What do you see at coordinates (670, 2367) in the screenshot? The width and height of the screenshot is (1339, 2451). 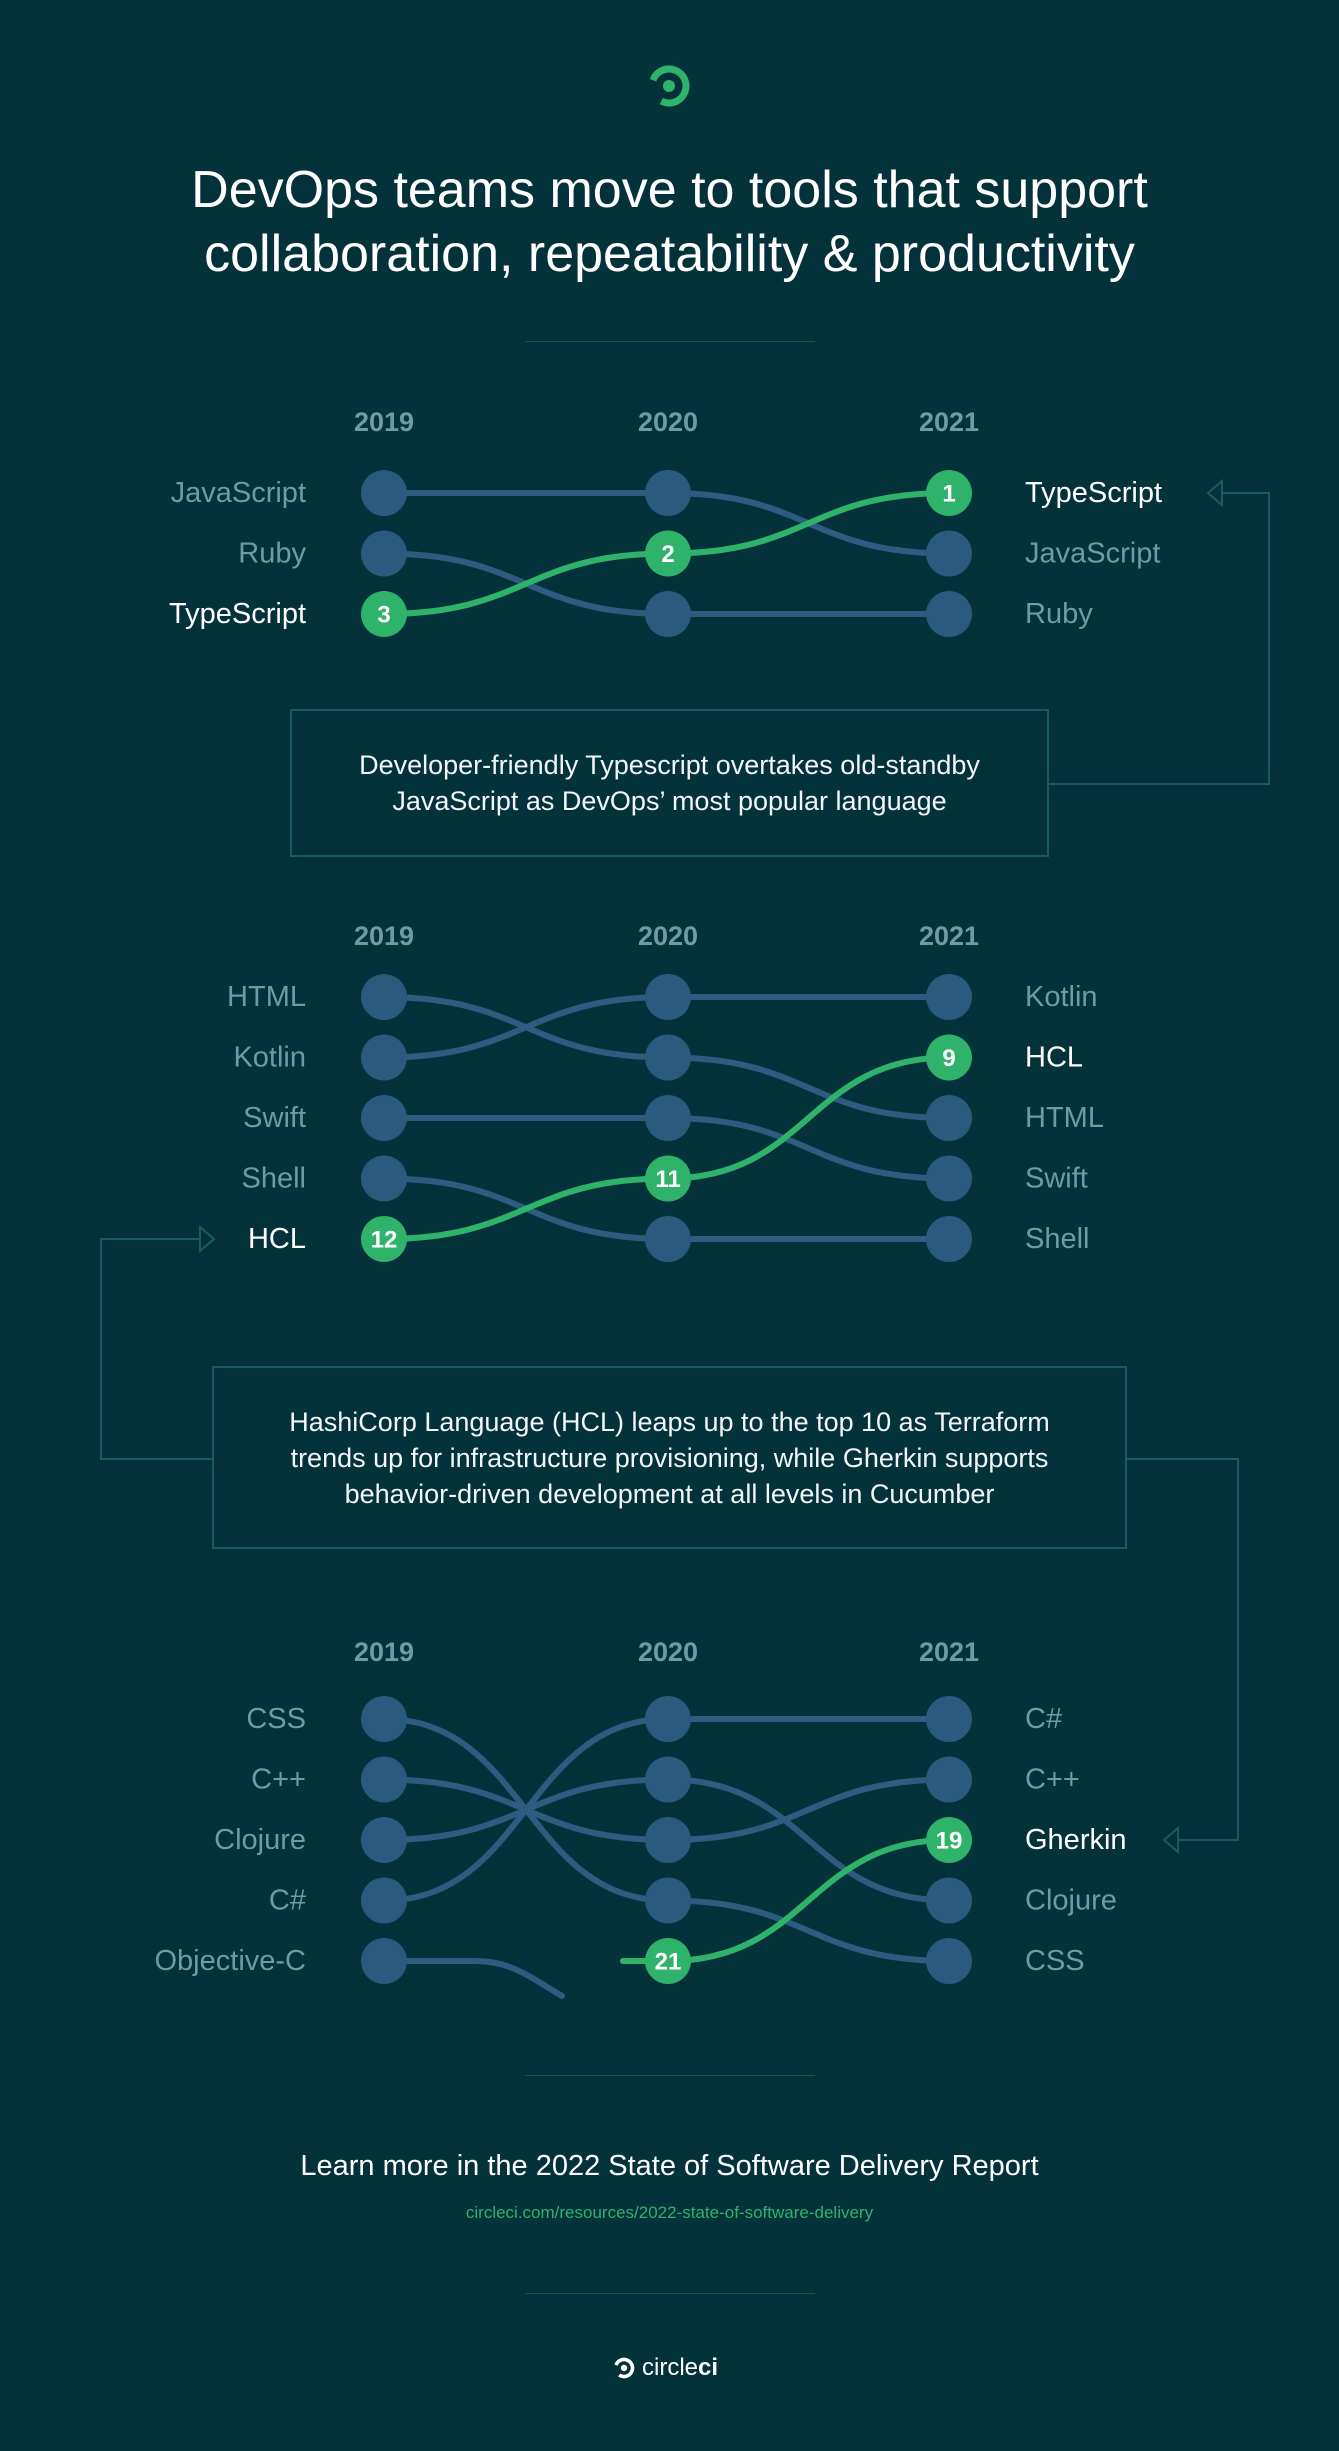 I see `brand-name-light: circle` at bounding box center [670, 2367].